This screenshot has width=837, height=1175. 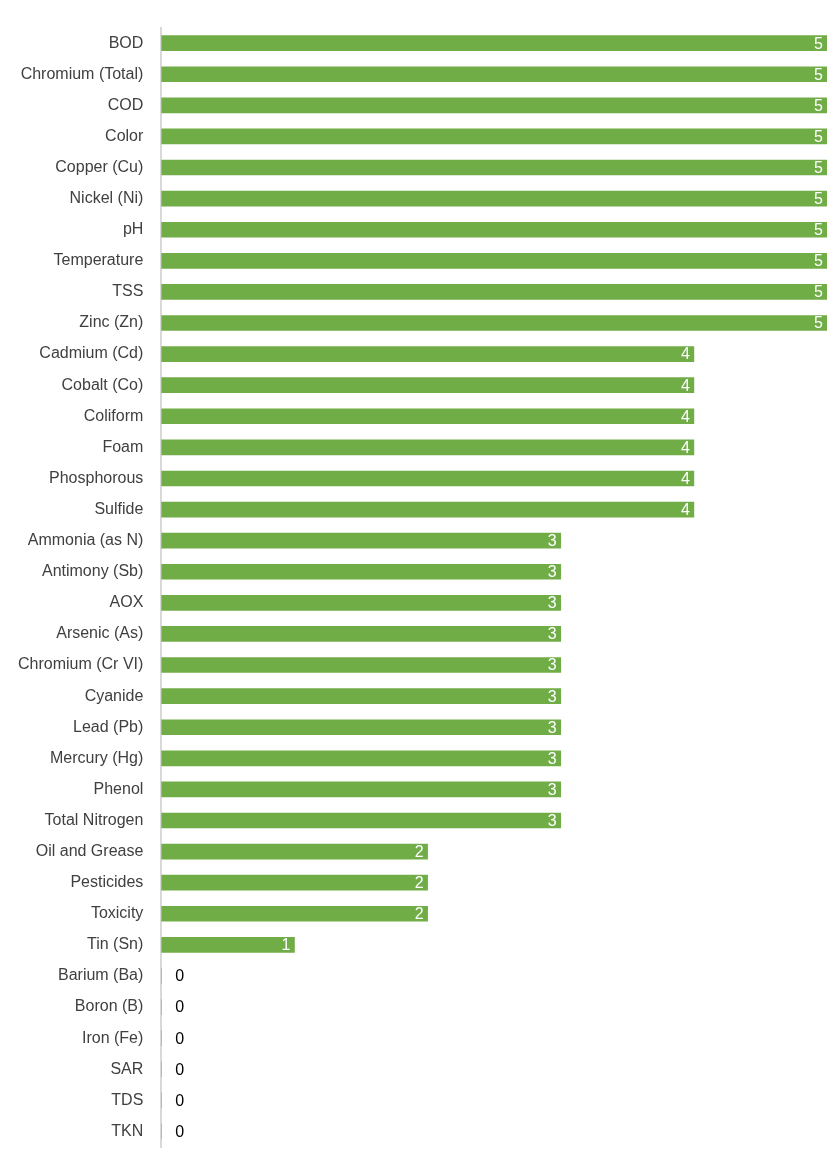 I want to click on y-tick-label: Foam, so click(x=123, y=446).